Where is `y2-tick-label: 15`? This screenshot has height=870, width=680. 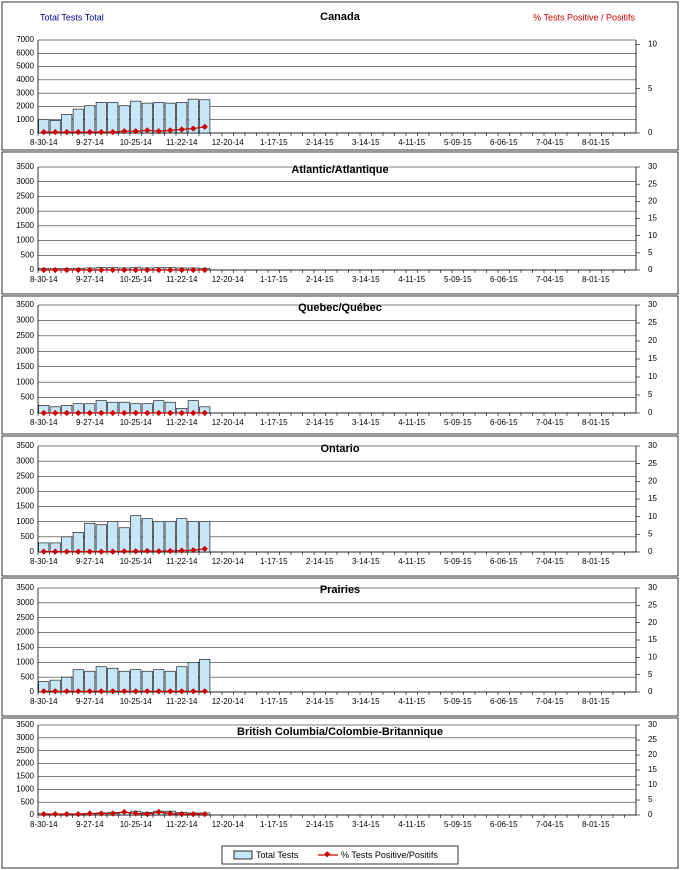 y2-tick-label: 15 is located at coordinates (652, 218).